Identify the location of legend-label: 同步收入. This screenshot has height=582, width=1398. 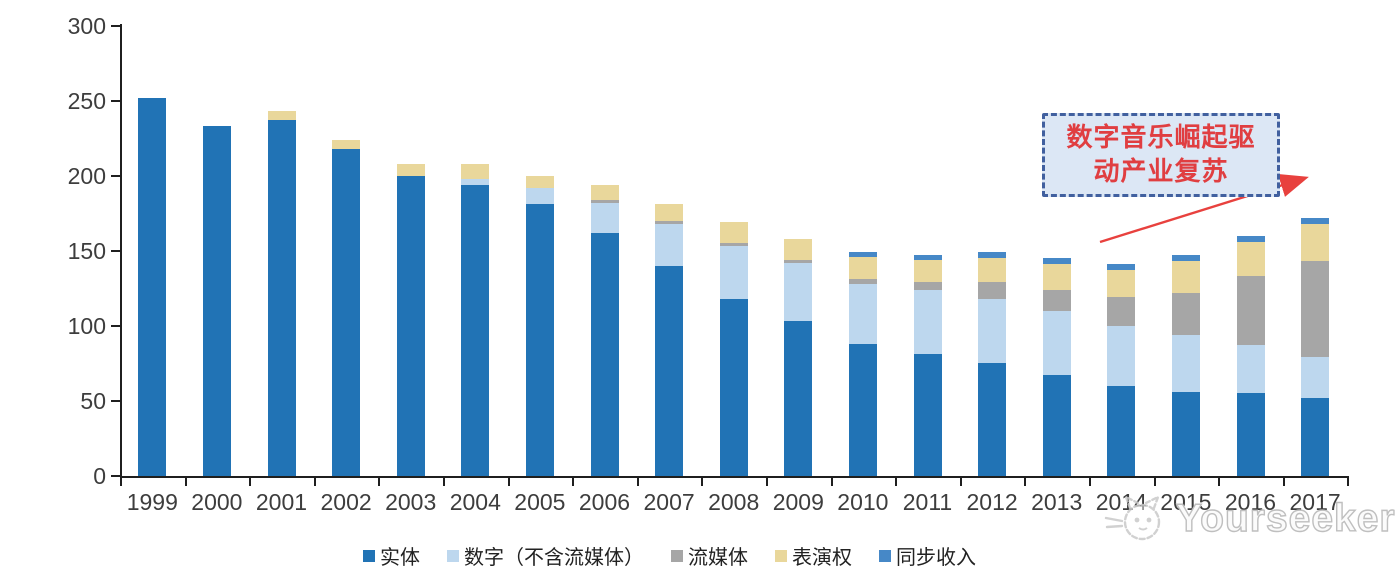
(936, 558).